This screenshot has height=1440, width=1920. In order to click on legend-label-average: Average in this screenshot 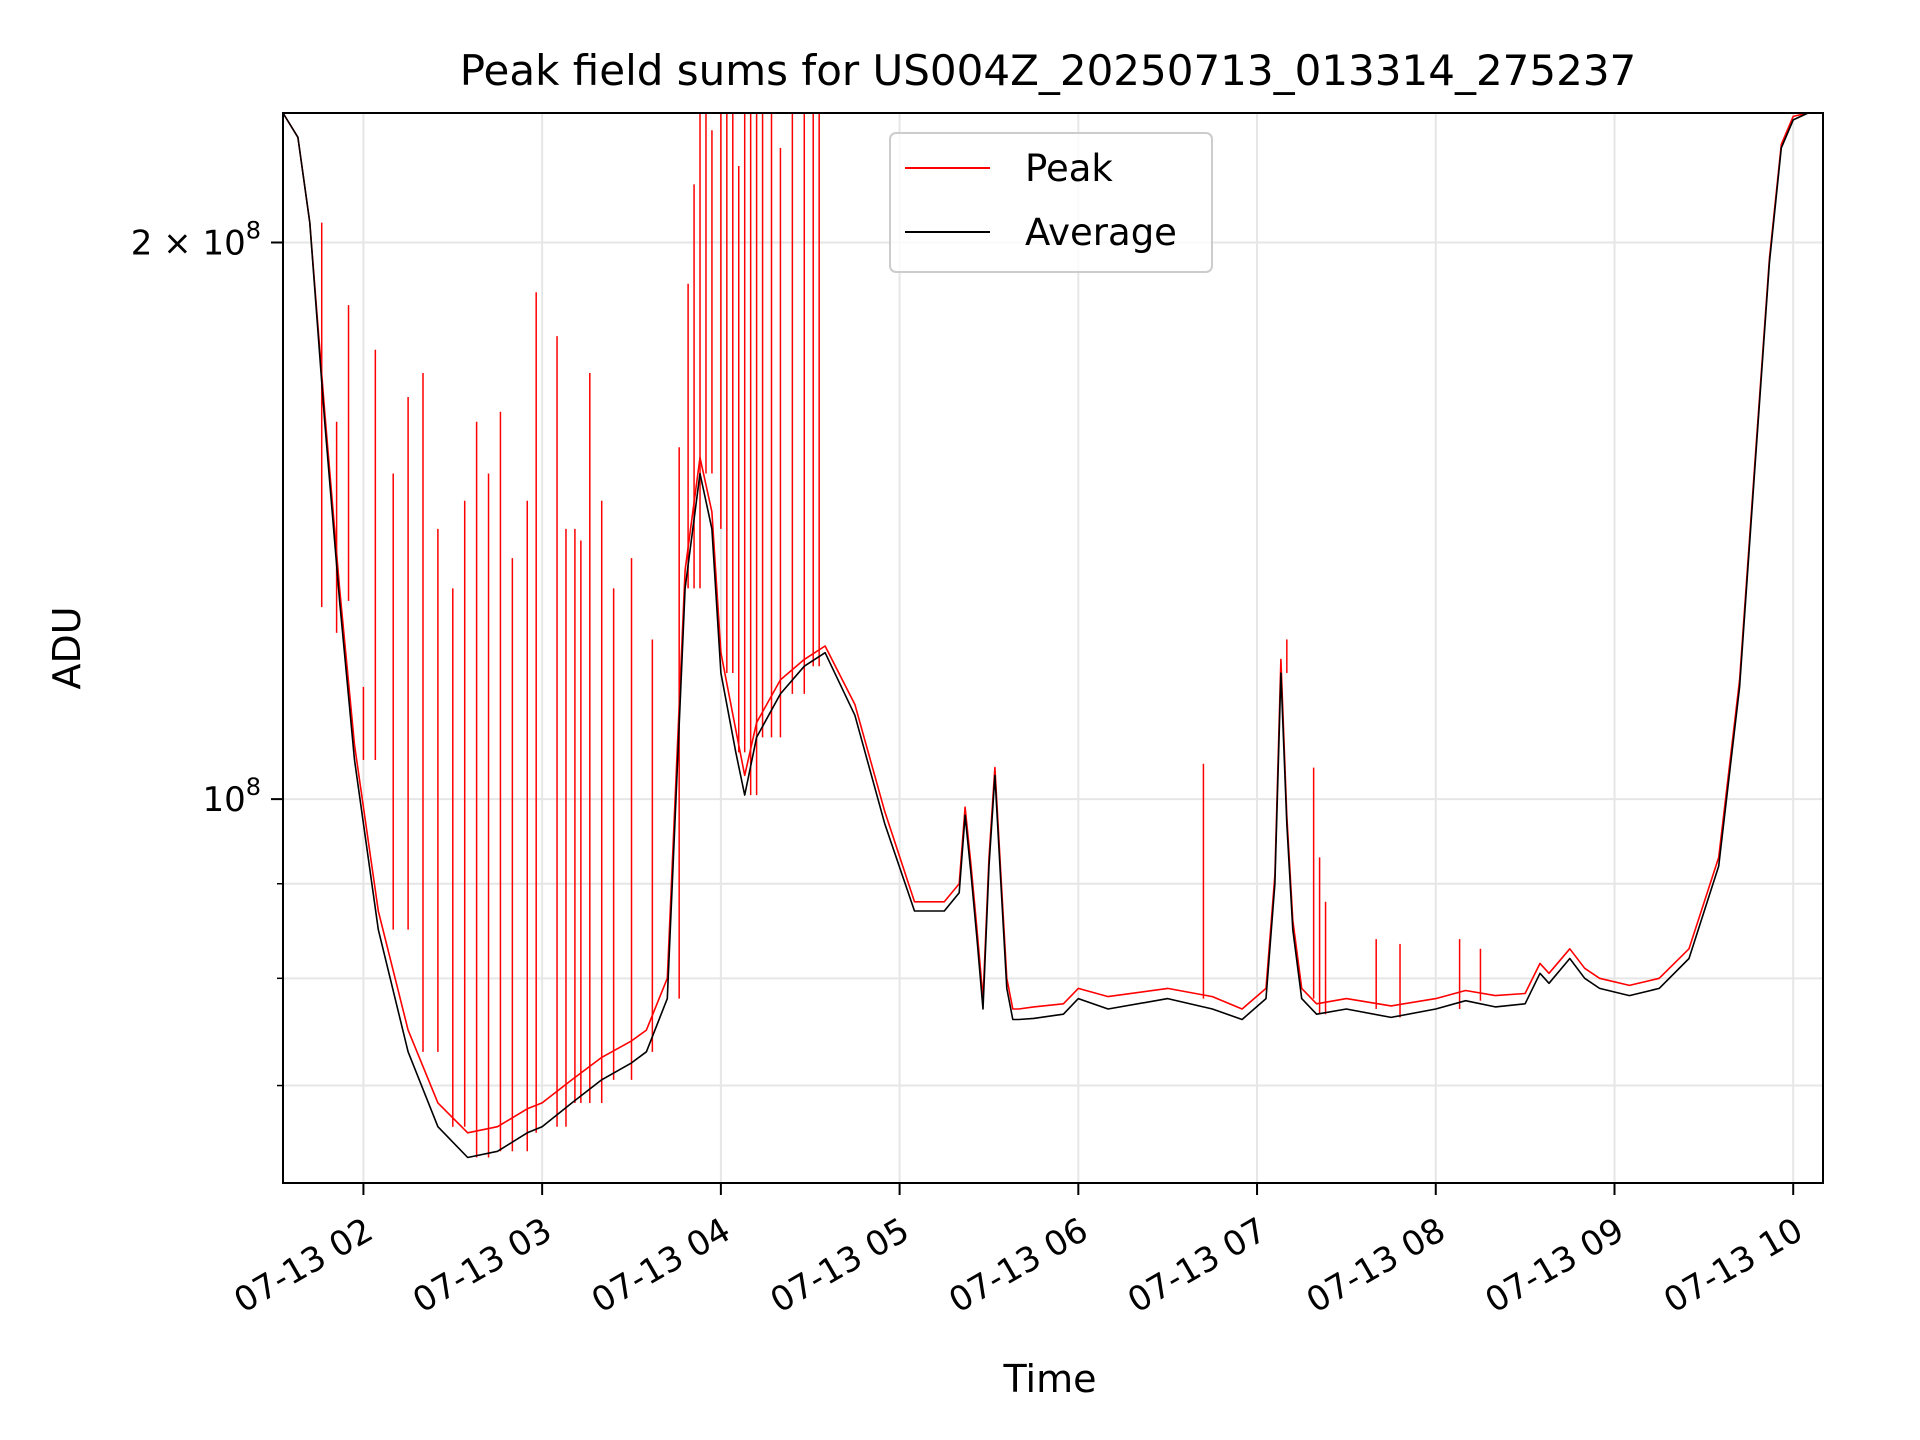, I will do `click(1101, 232)`.